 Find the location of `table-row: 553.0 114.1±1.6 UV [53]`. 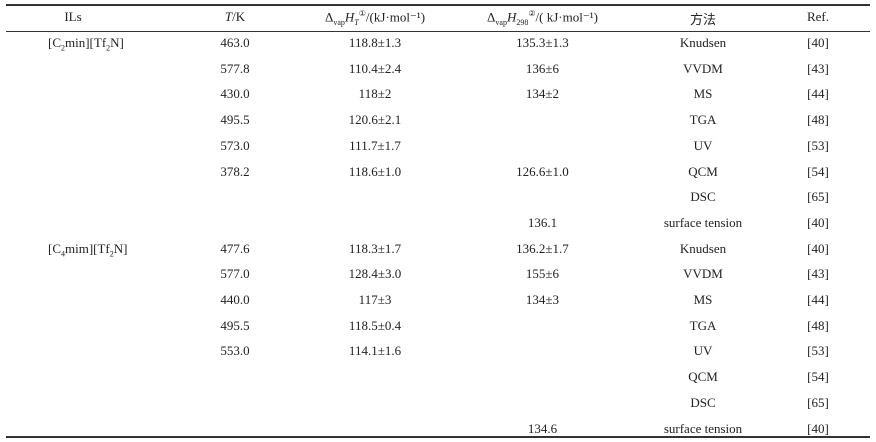

table-row: 553.0 114.1±1.6 UV [53] is located at coordinates (438, 353).